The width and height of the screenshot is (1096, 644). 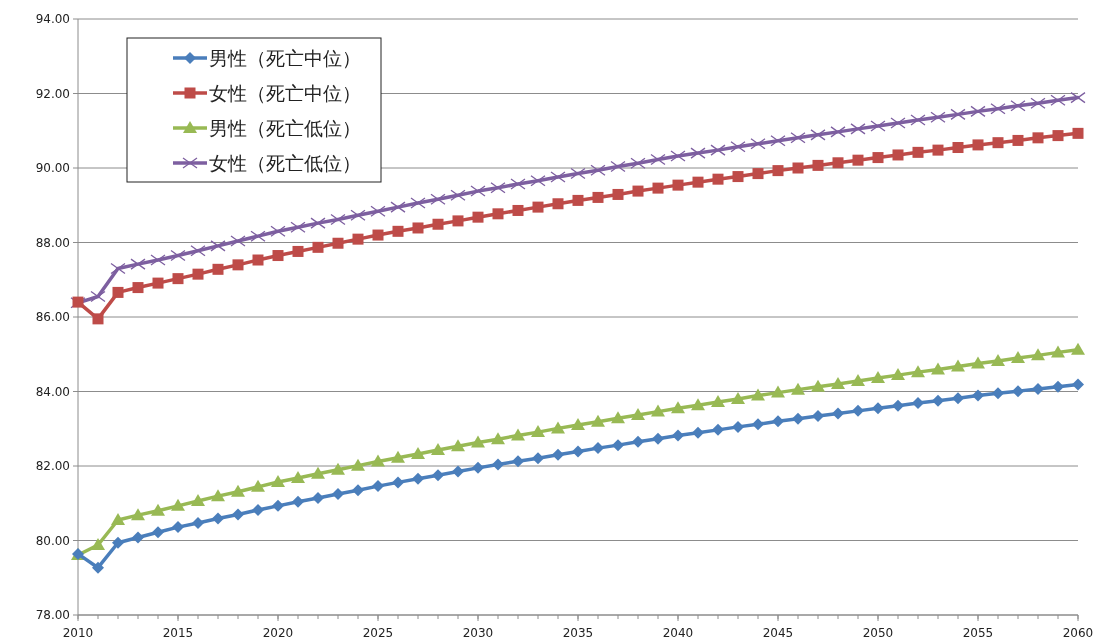 I want to click on y-tick-label: 94.00, so click(x=52, y=19).